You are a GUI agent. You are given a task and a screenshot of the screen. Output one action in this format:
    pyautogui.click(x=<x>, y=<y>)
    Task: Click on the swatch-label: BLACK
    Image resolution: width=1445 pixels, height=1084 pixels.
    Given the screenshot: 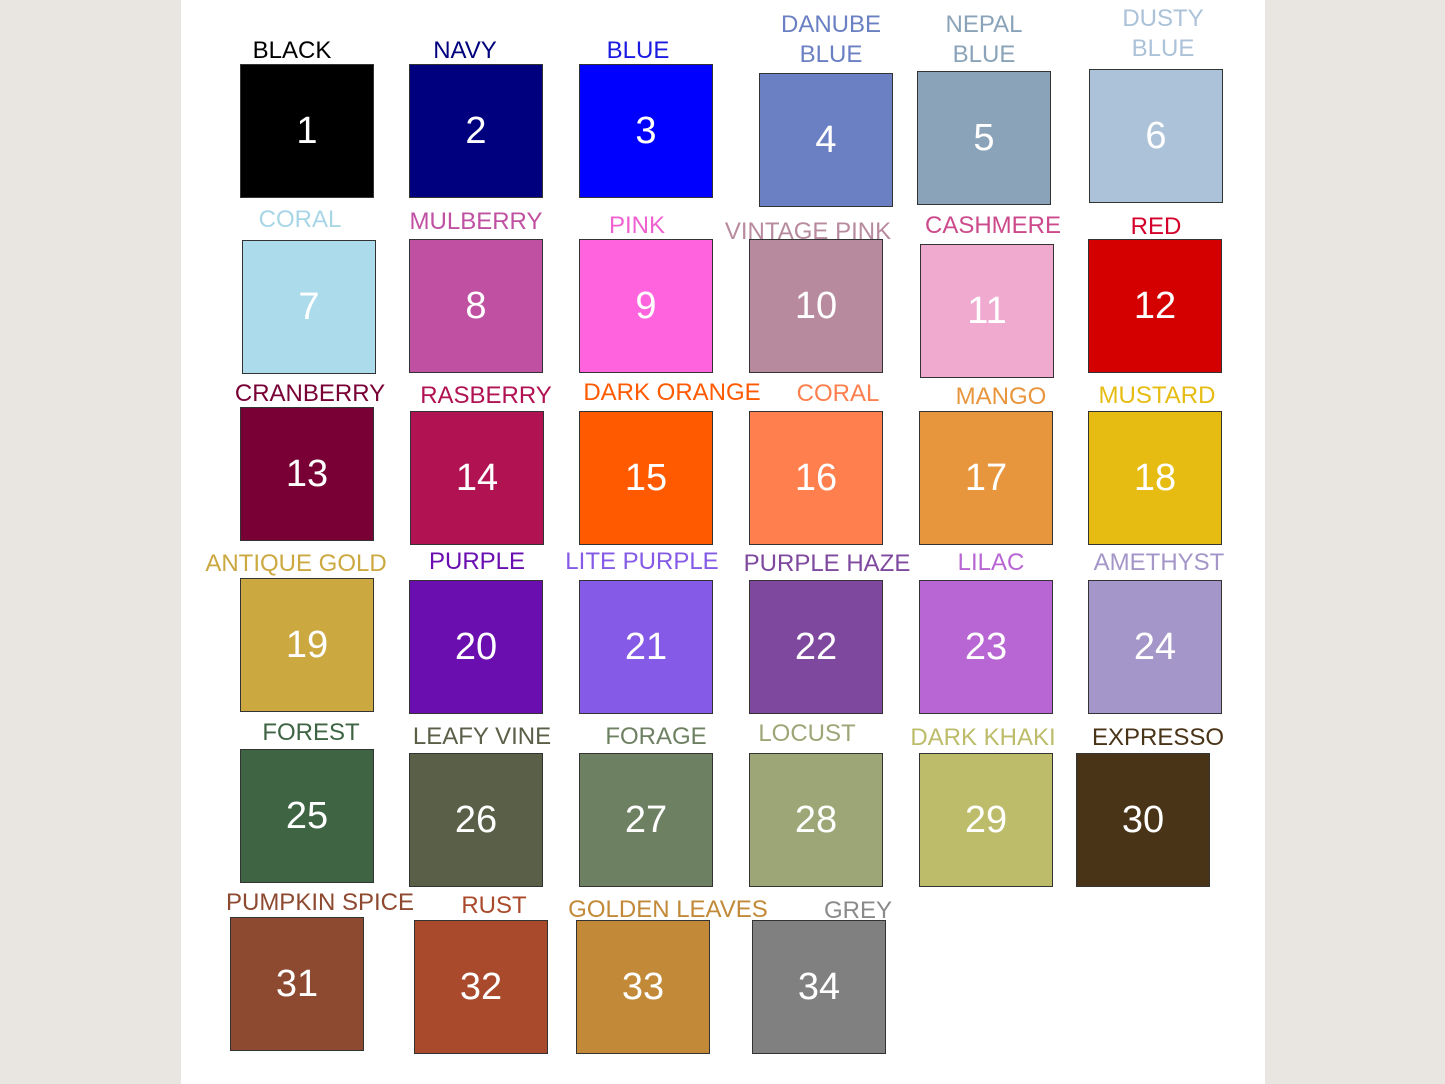 What is the action you would take?
    pyautogui.click(x=292, y=50)
    